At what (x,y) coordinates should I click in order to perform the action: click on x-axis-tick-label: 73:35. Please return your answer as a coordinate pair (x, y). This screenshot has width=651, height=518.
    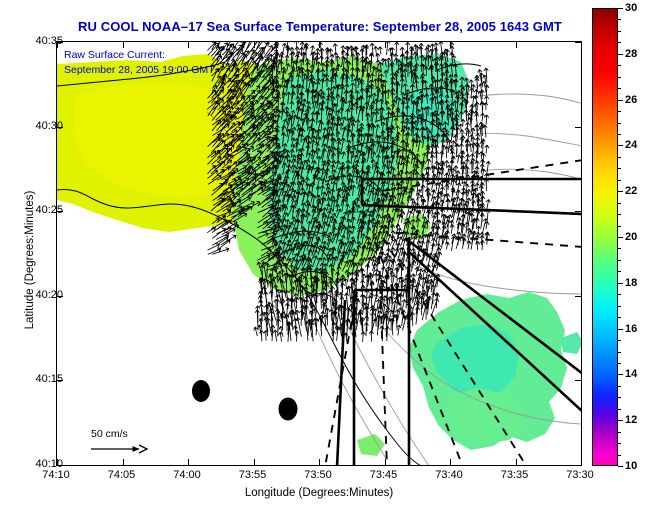
    Looking at the image, I should click on (514, 475).